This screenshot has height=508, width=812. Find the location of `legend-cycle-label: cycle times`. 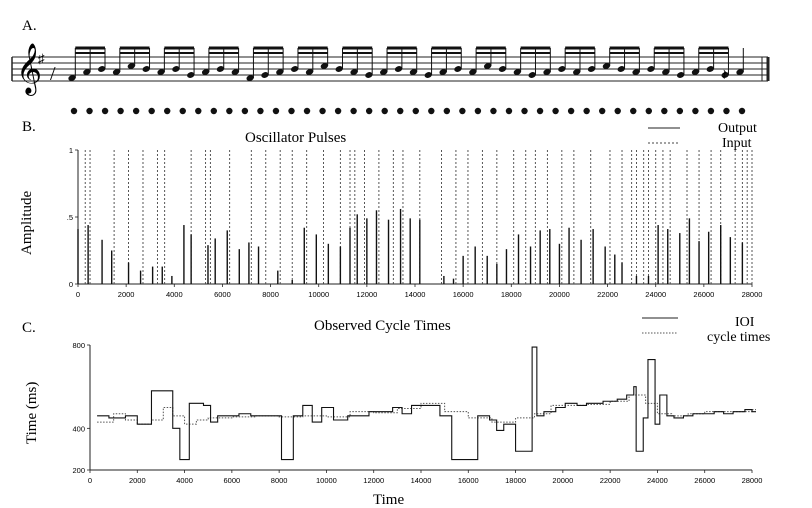

legend-cycle-label: cycle times is located at coordinates (738, 337).